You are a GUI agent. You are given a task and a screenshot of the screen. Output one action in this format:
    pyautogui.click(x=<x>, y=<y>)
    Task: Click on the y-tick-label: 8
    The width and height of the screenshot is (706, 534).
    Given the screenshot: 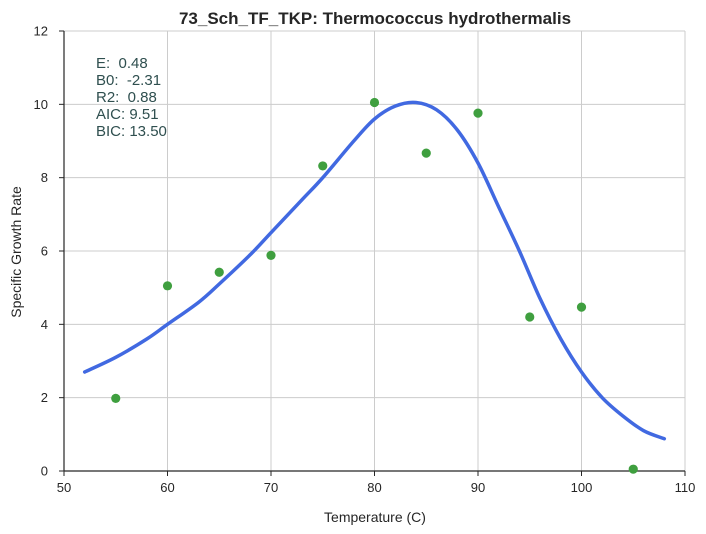 What is the action you would take?
    pyautogui.click(x=44, y=177)
    